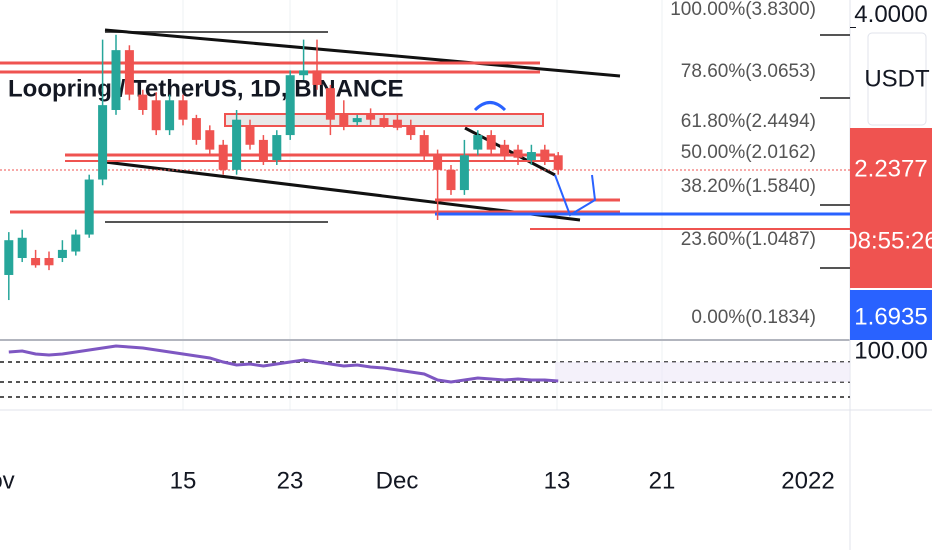  Describe the element at coordinates (290, 480) in the screenshot. I see `x-tick-label: 23` at that location.